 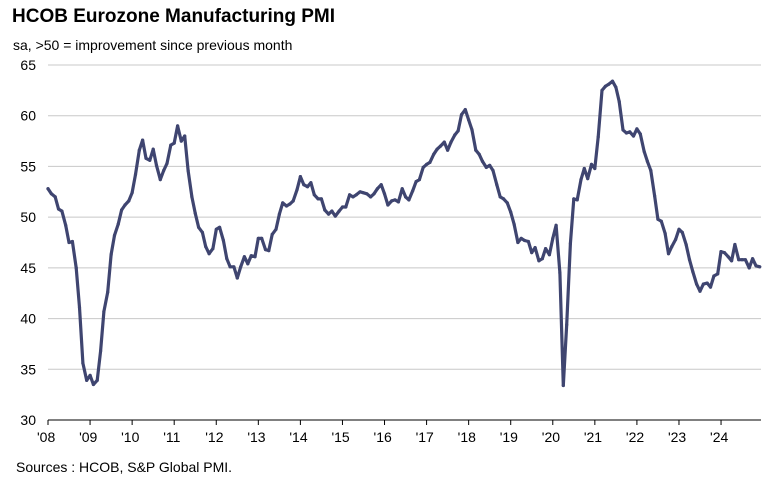 I want to click on x-tick-label: '23, so click(x=677, y=437).